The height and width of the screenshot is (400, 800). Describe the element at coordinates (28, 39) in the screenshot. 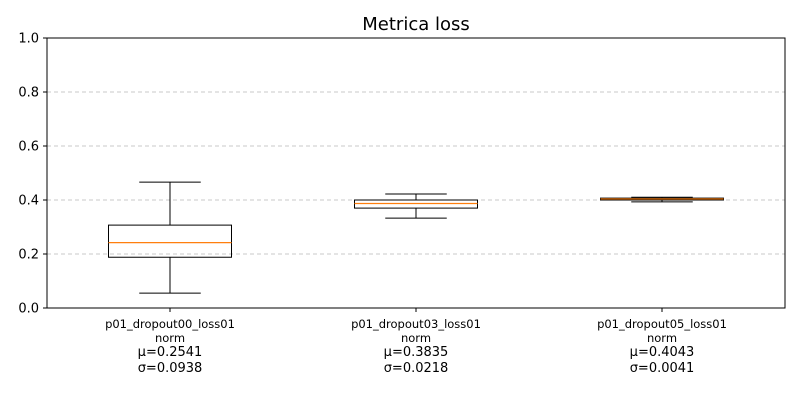

I see `y-tick-label: 1.0` at that location.